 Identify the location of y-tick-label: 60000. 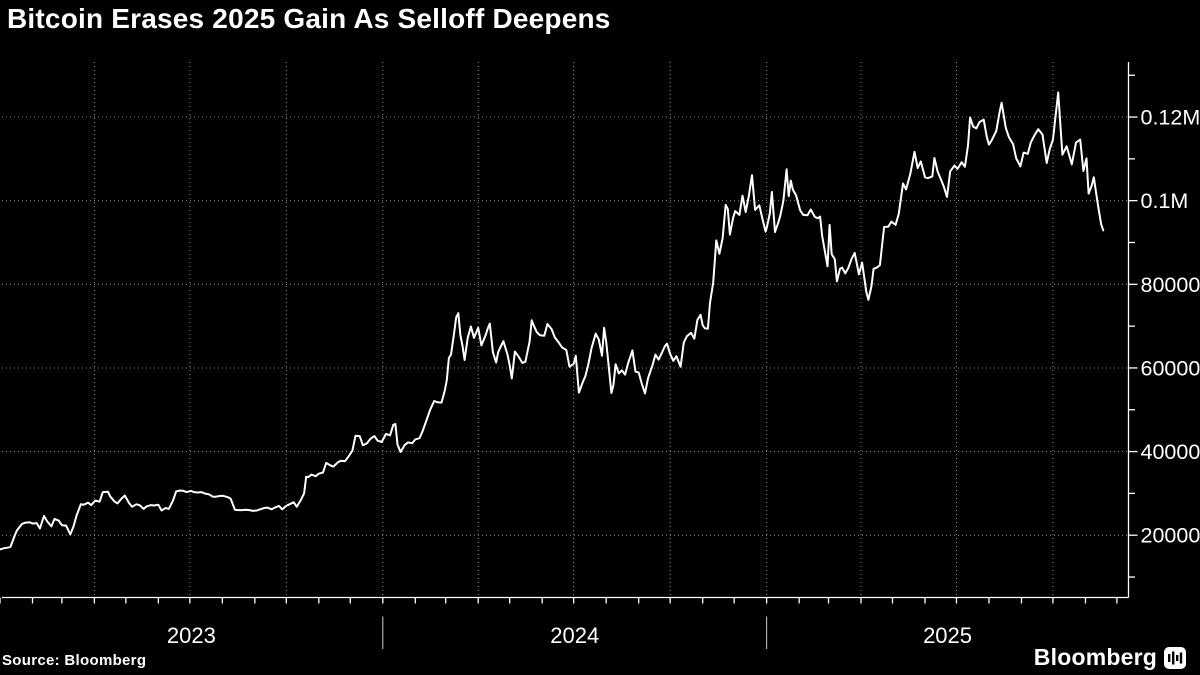
(1170, 368).